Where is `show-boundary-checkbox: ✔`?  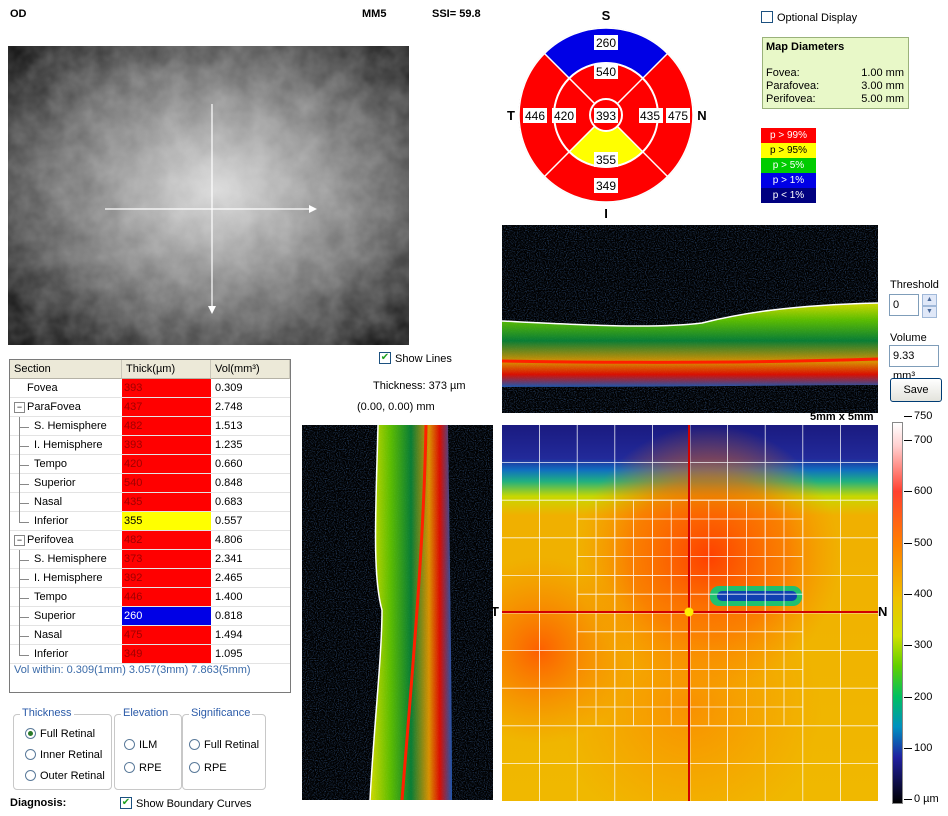
show-boundary-checkbox: ✔ is located at coordinates (126, 803).